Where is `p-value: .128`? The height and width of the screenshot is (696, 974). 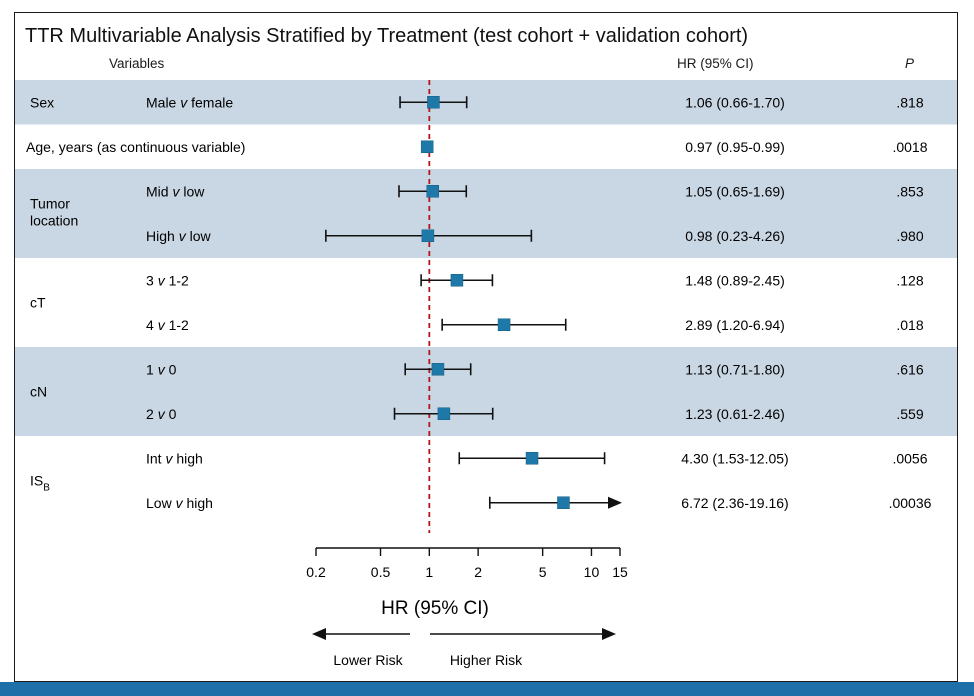 p-value: .128 is located at coordinates (909, 280).